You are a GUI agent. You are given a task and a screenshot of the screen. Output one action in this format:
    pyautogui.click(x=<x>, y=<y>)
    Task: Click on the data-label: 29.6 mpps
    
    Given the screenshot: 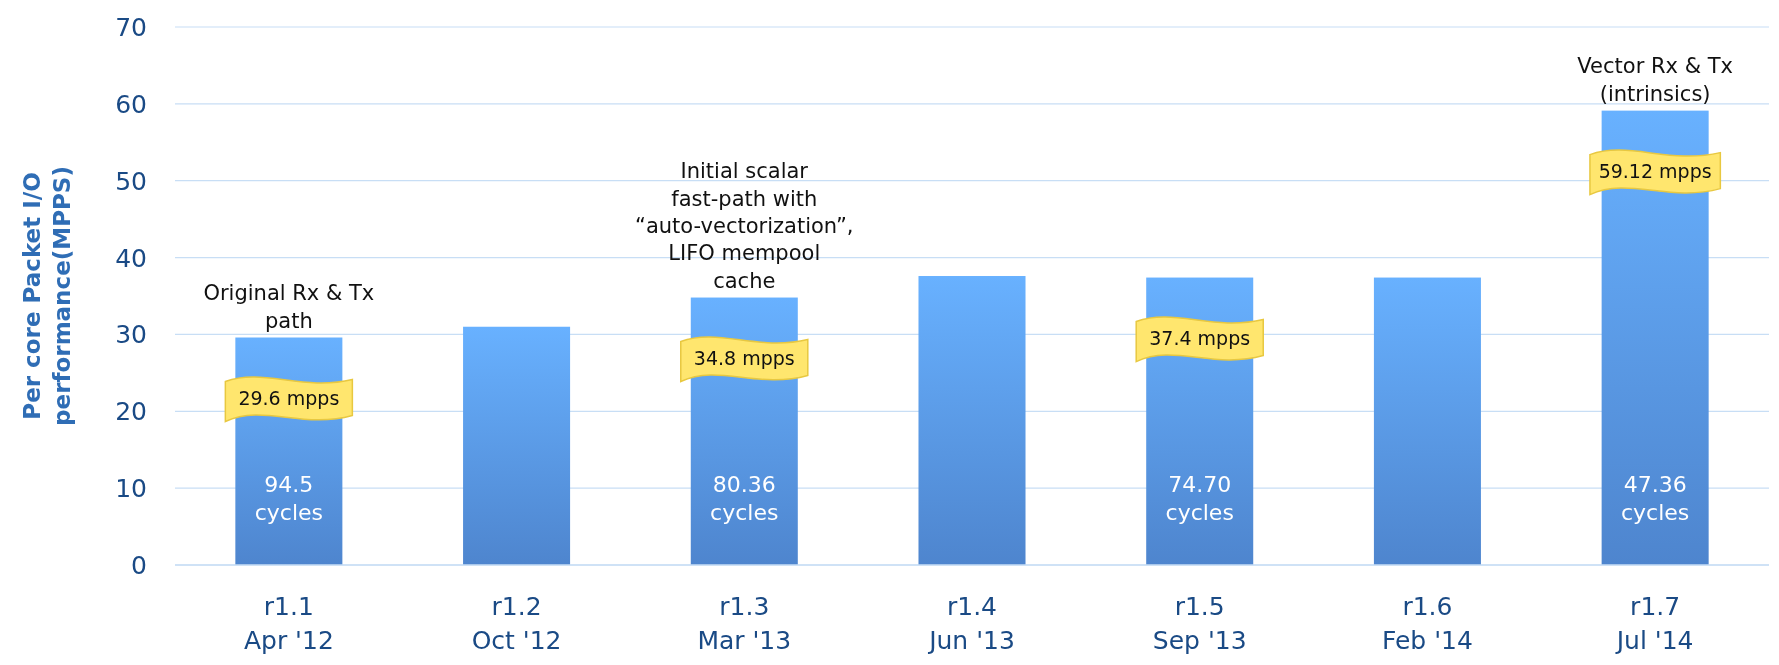 What is the action you would take?
    pyautogui.click(x=289, y=397)
    